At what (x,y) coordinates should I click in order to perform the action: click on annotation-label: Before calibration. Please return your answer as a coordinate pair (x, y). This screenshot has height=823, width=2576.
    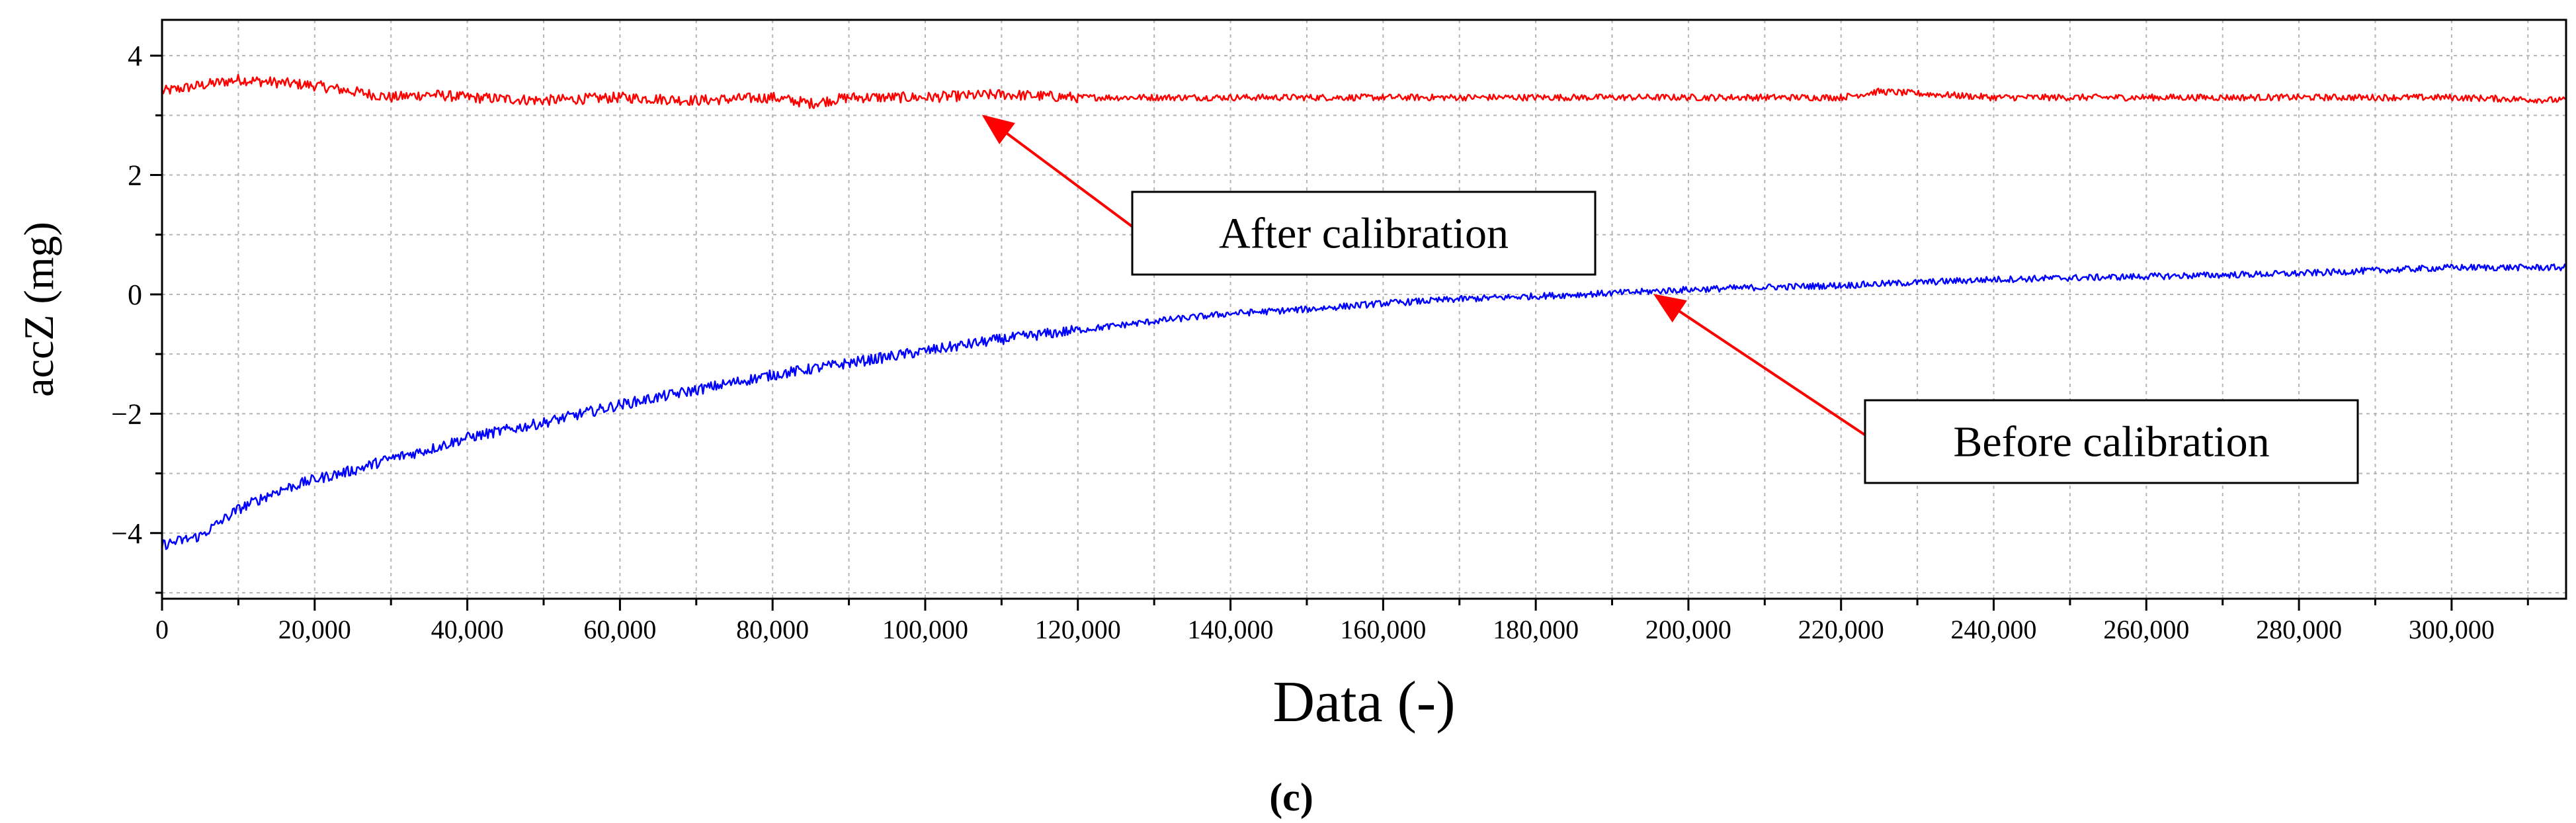
    Looking at the image, I should click on (2111, 442).